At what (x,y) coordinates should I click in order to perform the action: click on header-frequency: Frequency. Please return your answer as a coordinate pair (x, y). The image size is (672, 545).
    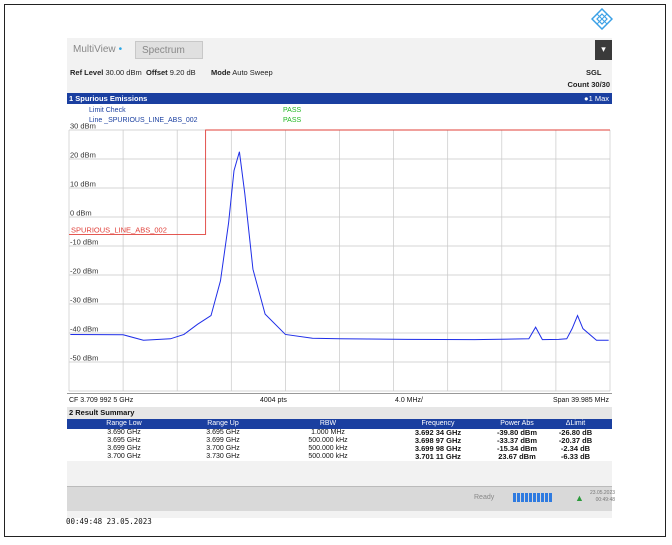
    Looking at the image, I should click on (438, 423).